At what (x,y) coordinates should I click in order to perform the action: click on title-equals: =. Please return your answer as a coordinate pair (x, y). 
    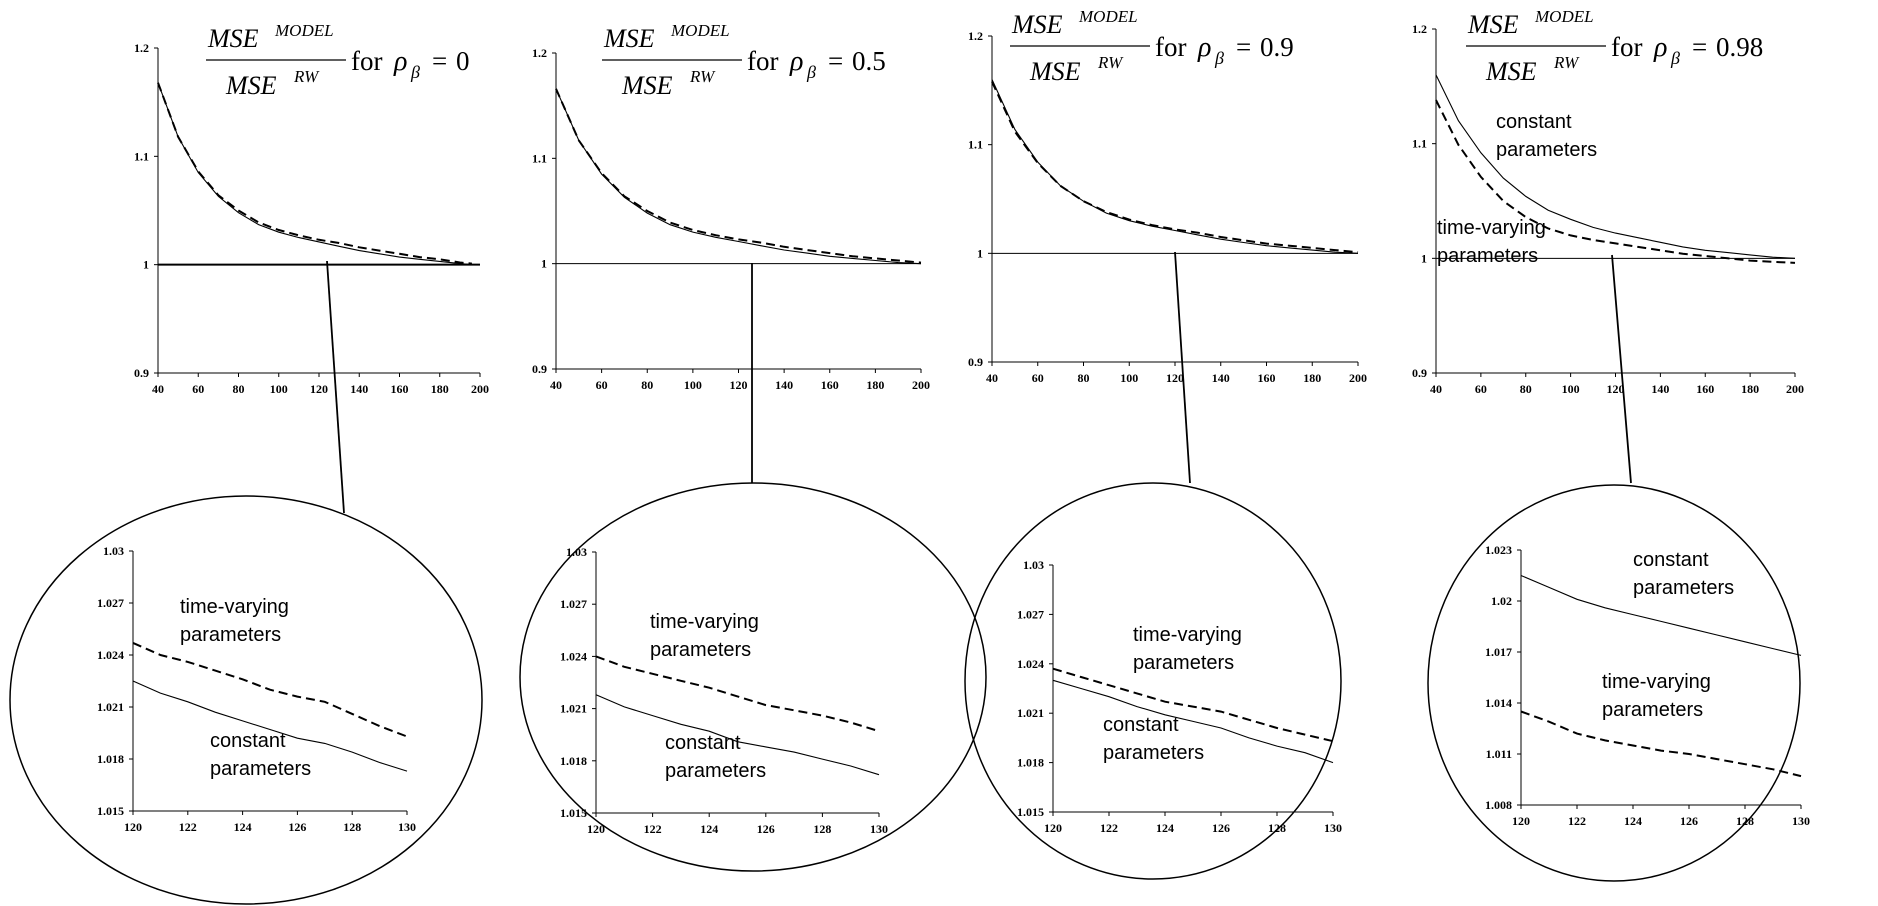
    Looking at the image, I should click on (439, 61).